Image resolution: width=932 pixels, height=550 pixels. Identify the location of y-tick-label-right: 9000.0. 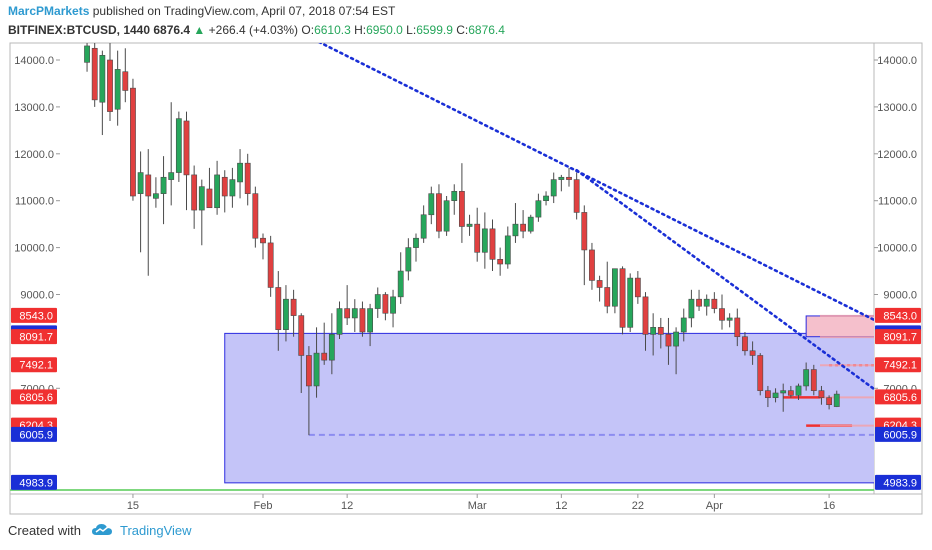
(900, 296).